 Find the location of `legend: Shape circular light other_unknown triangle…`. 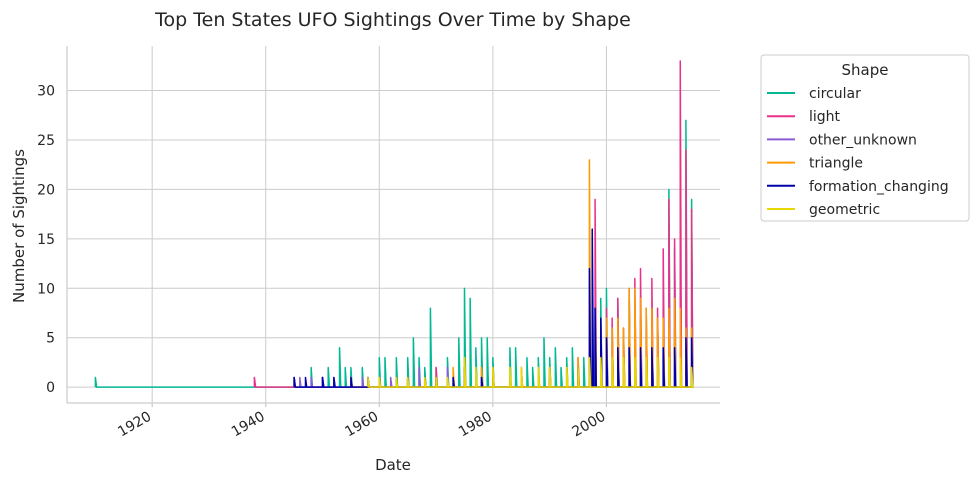

legend: Shape circular light other_unknown triangle… is located at coordinates (865, 138).